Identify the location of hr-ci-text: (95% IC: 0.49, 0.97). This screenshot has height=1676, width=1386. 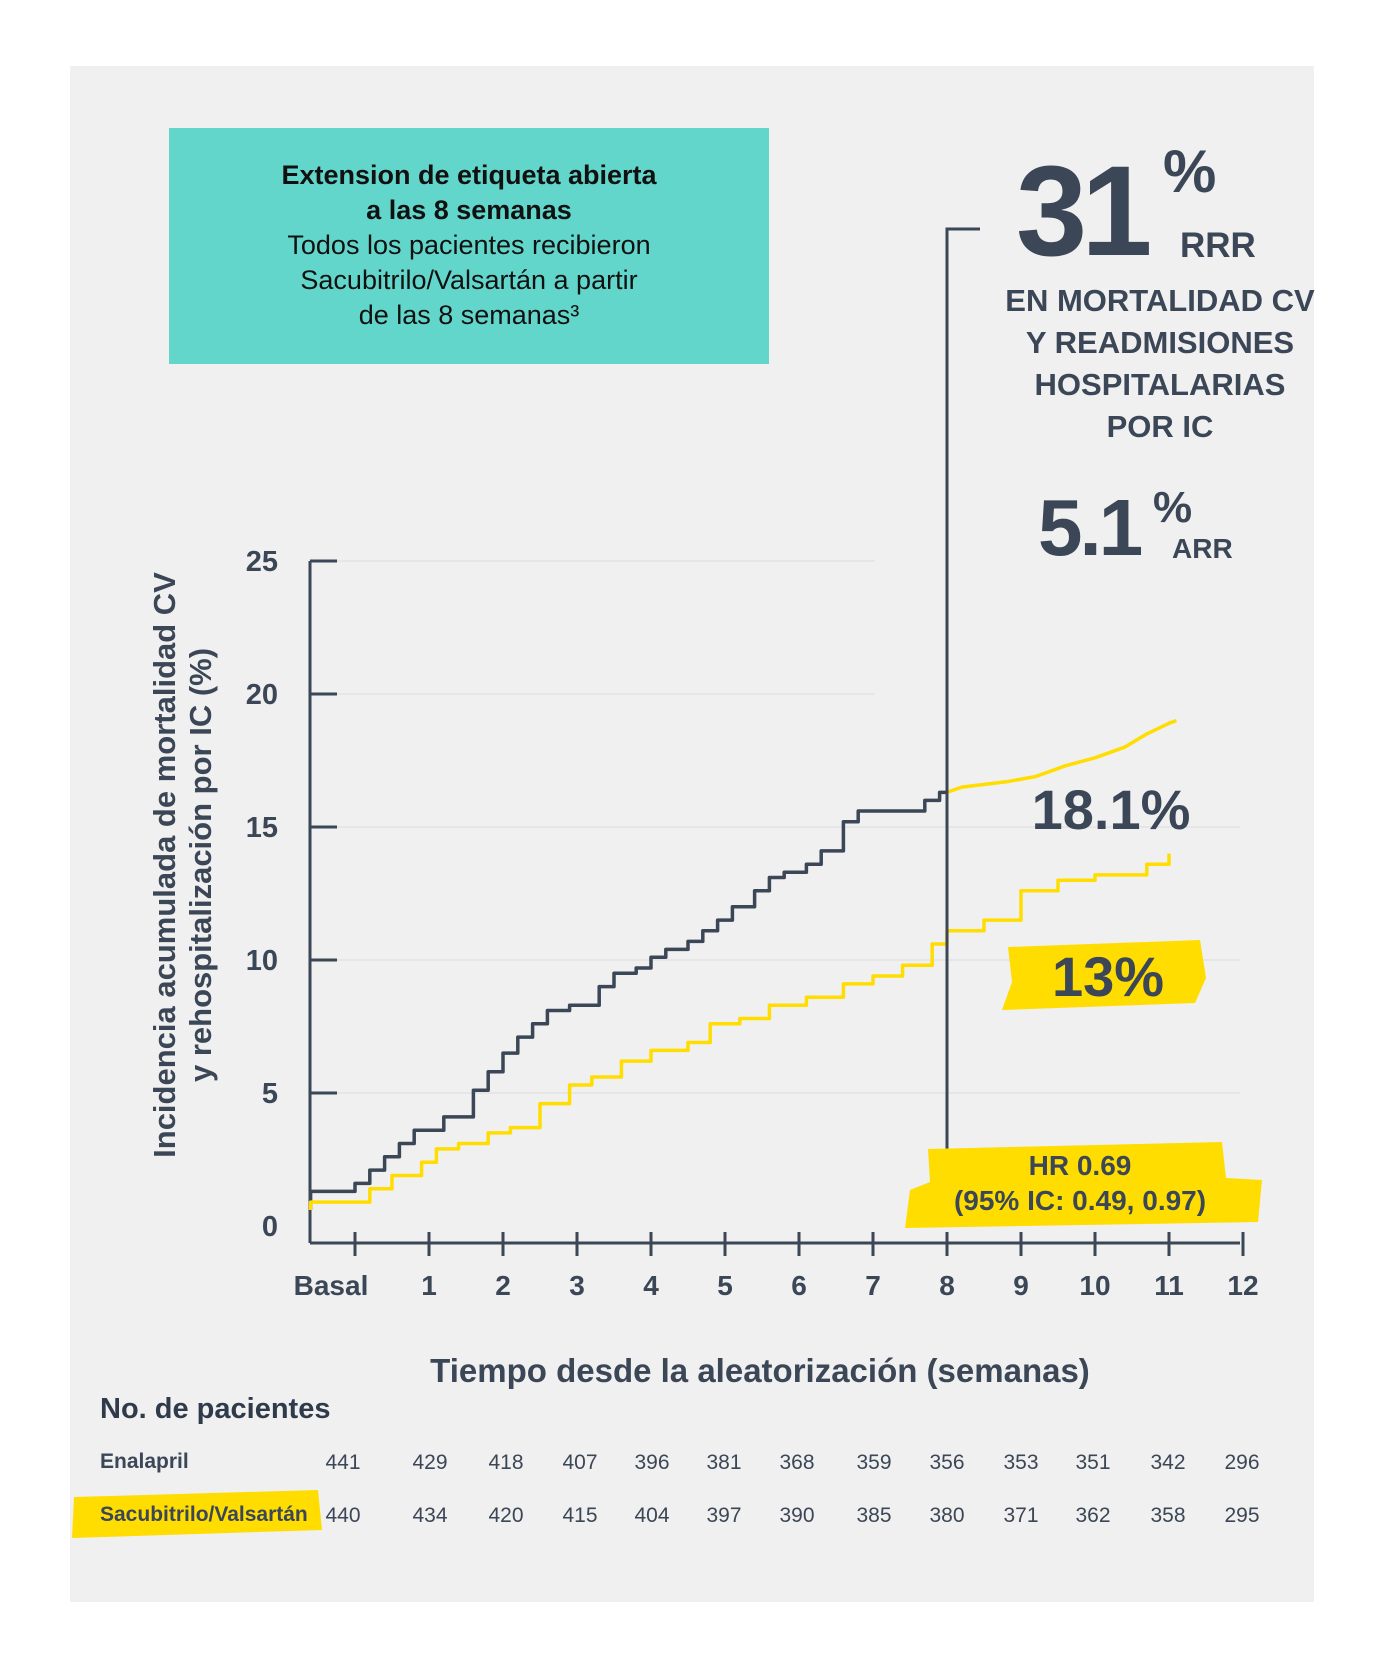
(1080, 1200).